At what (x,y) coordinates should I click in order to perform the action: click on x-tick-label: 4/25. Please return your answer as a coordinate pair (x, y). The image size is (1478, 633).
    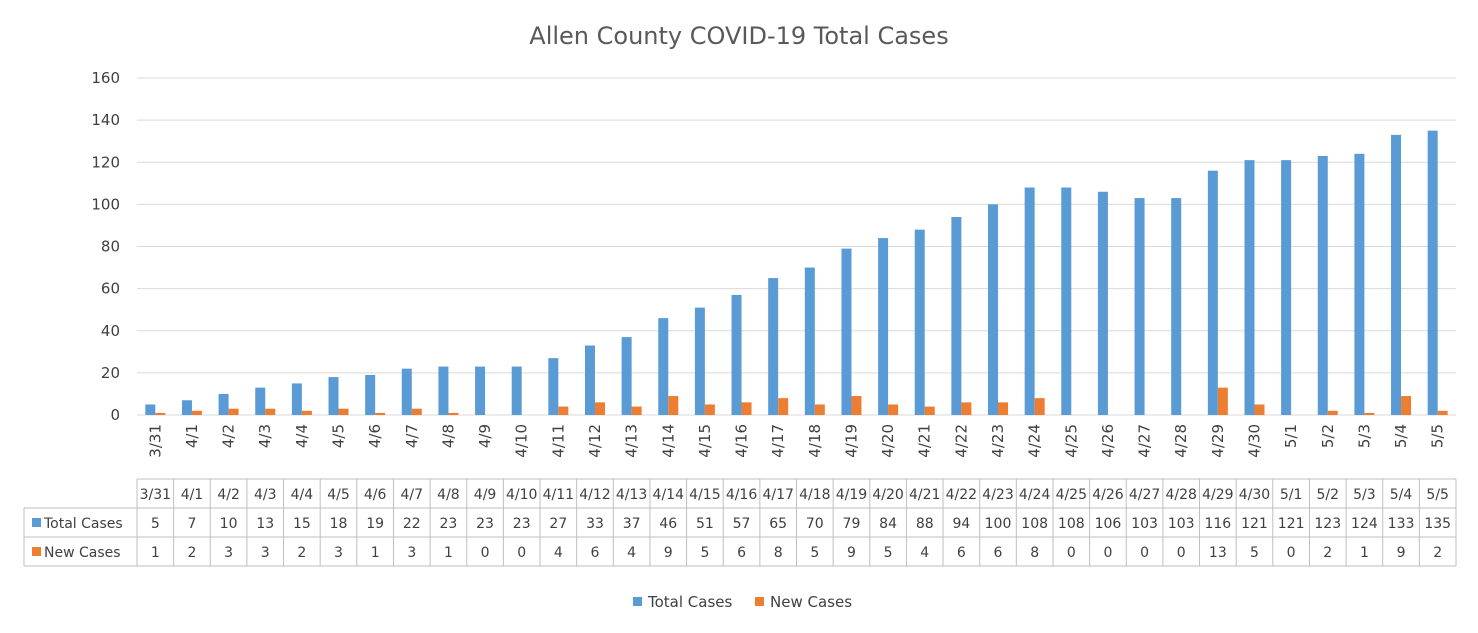
    Looking at the image, I should click on (1071, 441).